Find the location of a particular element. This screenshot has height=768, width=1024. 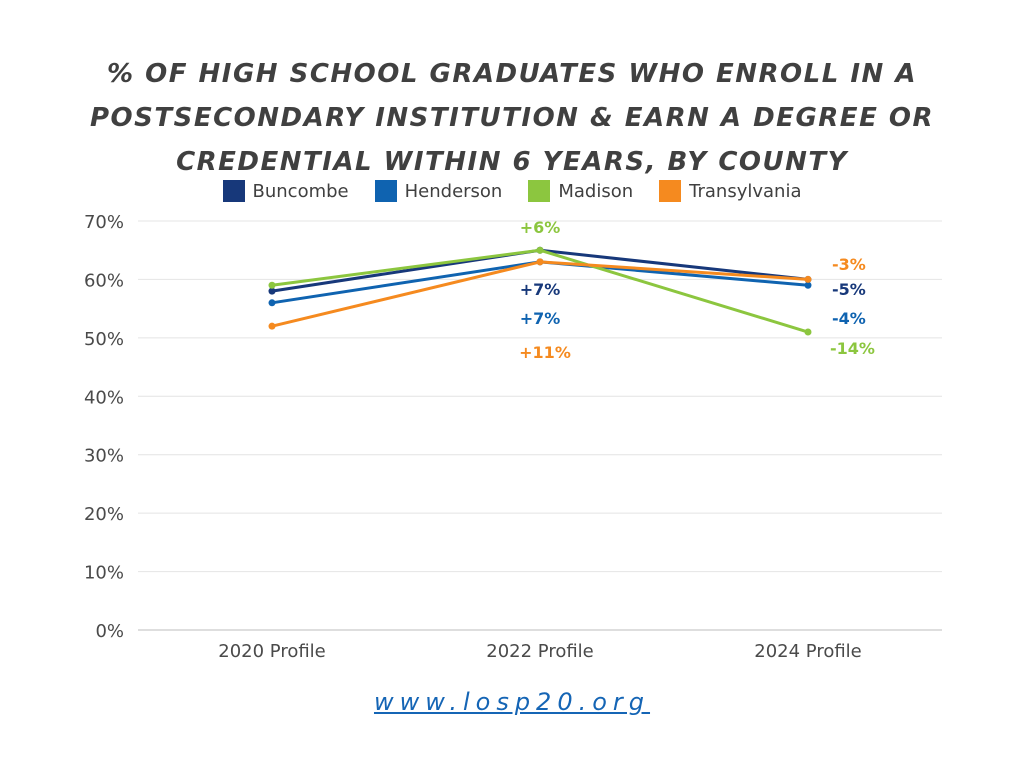

change-label-henderson: +7% is located at coordinates (540, 318).